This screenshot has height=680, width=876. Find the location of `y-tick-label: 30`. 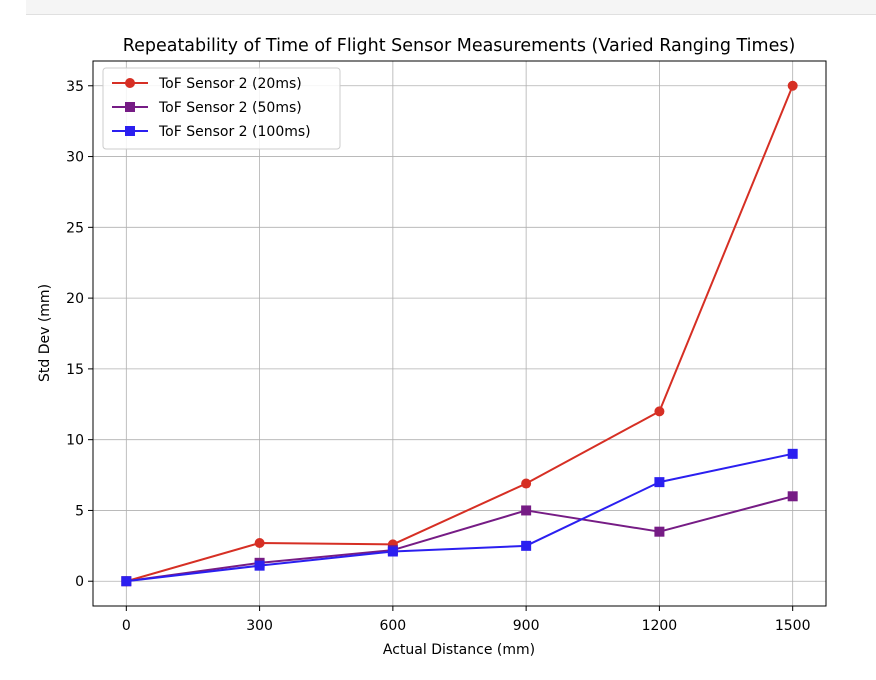

y-tick-label: 30 is located at coordinates (75, 158).